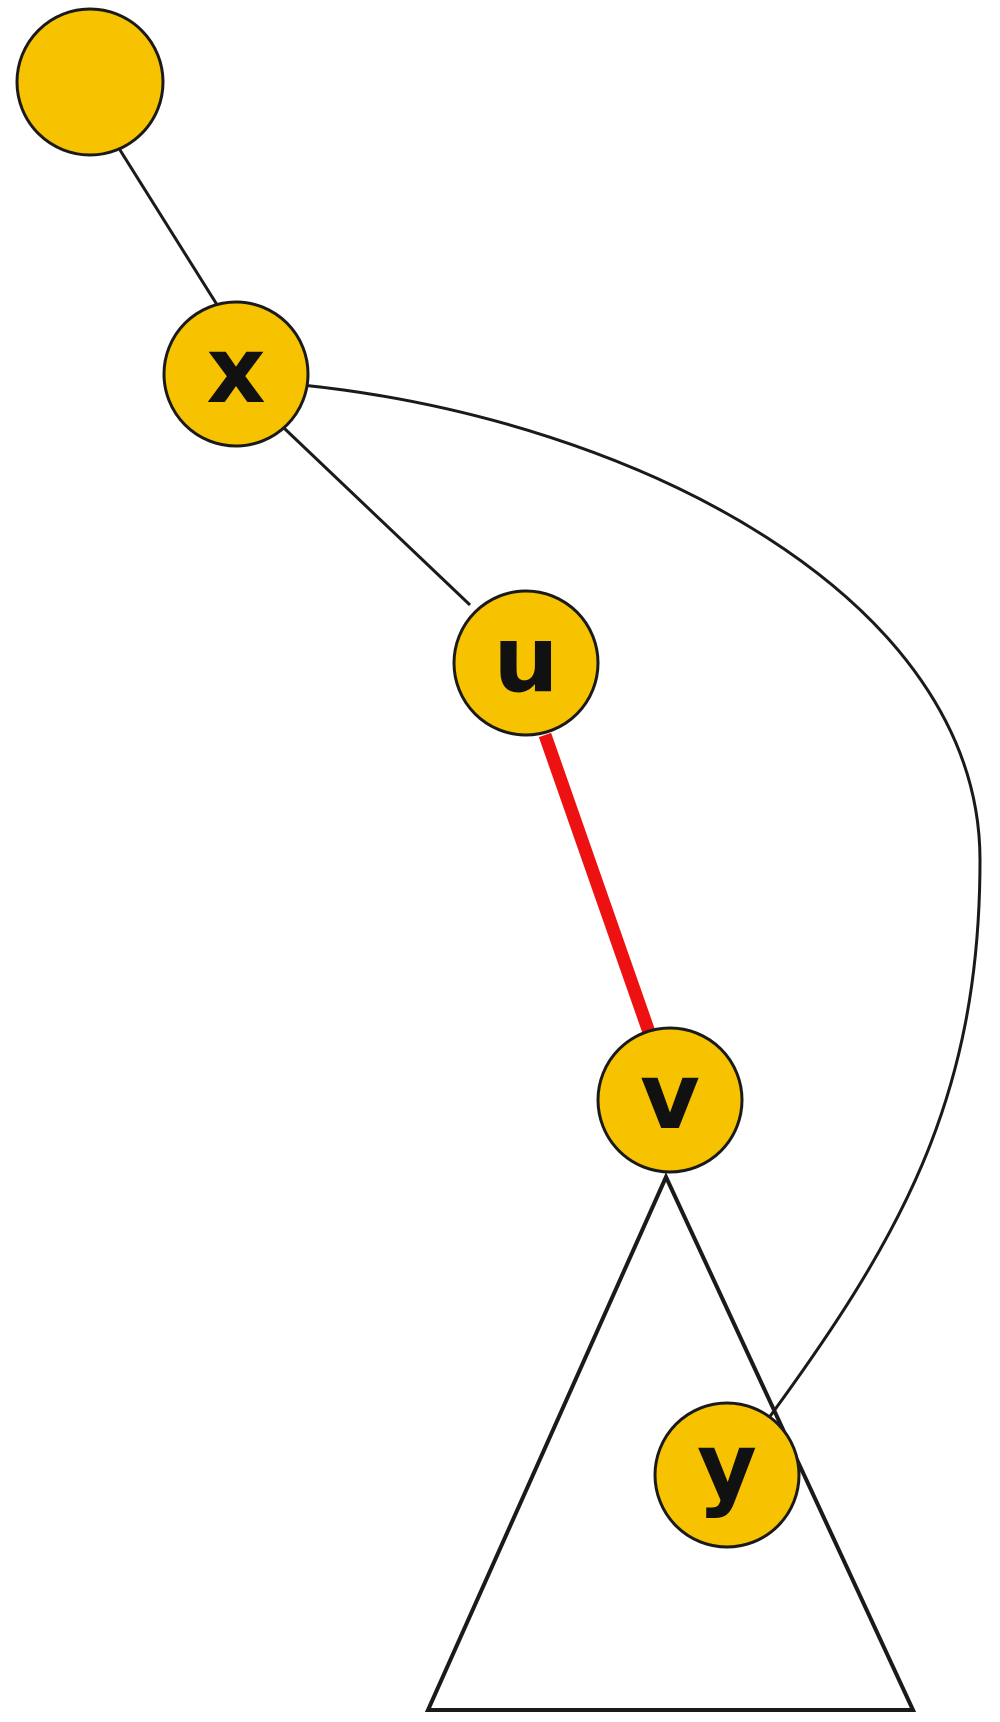  What do you see at coordinates (526, 659) in the screenshot?
I see `node-u-label: u` at bounding box center [526, 659].